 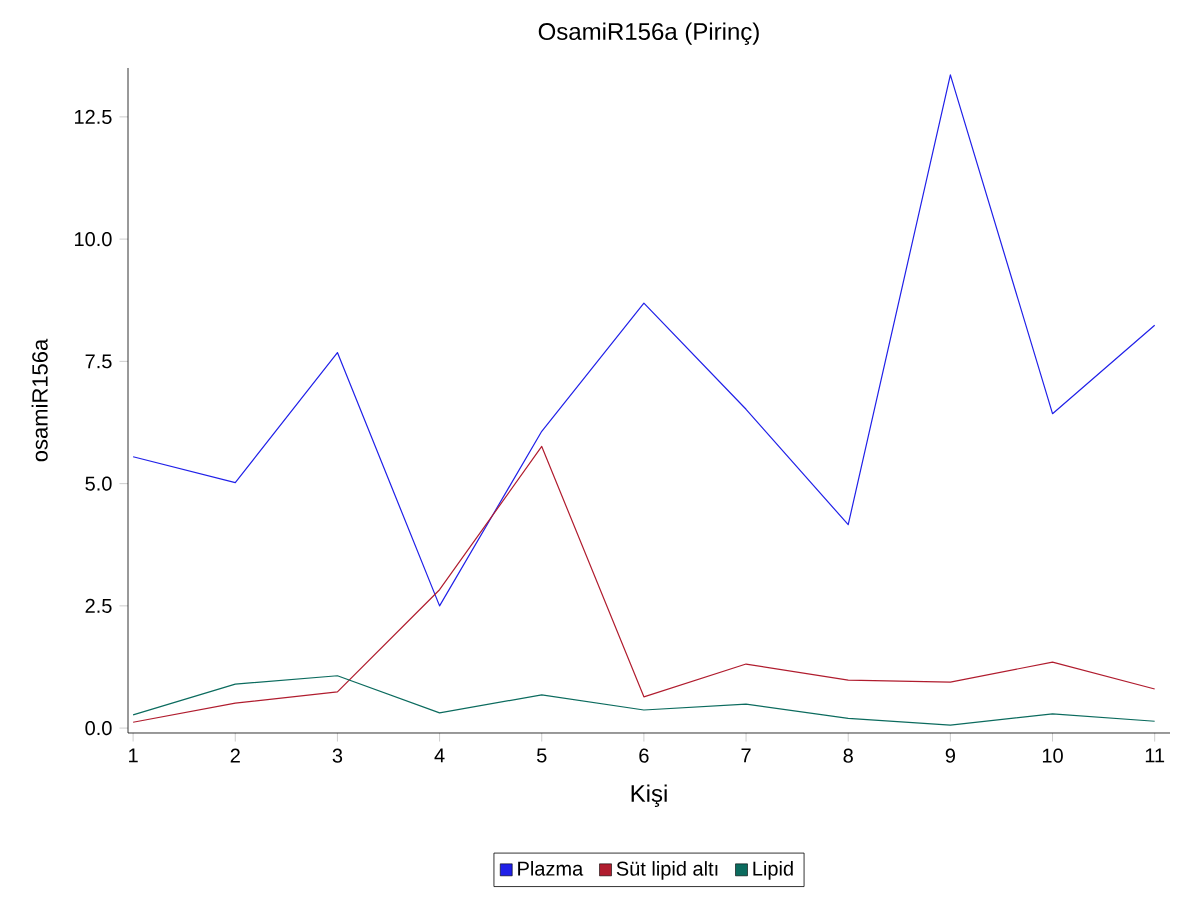 I want to click on line-series, so click(x=644, y=700).